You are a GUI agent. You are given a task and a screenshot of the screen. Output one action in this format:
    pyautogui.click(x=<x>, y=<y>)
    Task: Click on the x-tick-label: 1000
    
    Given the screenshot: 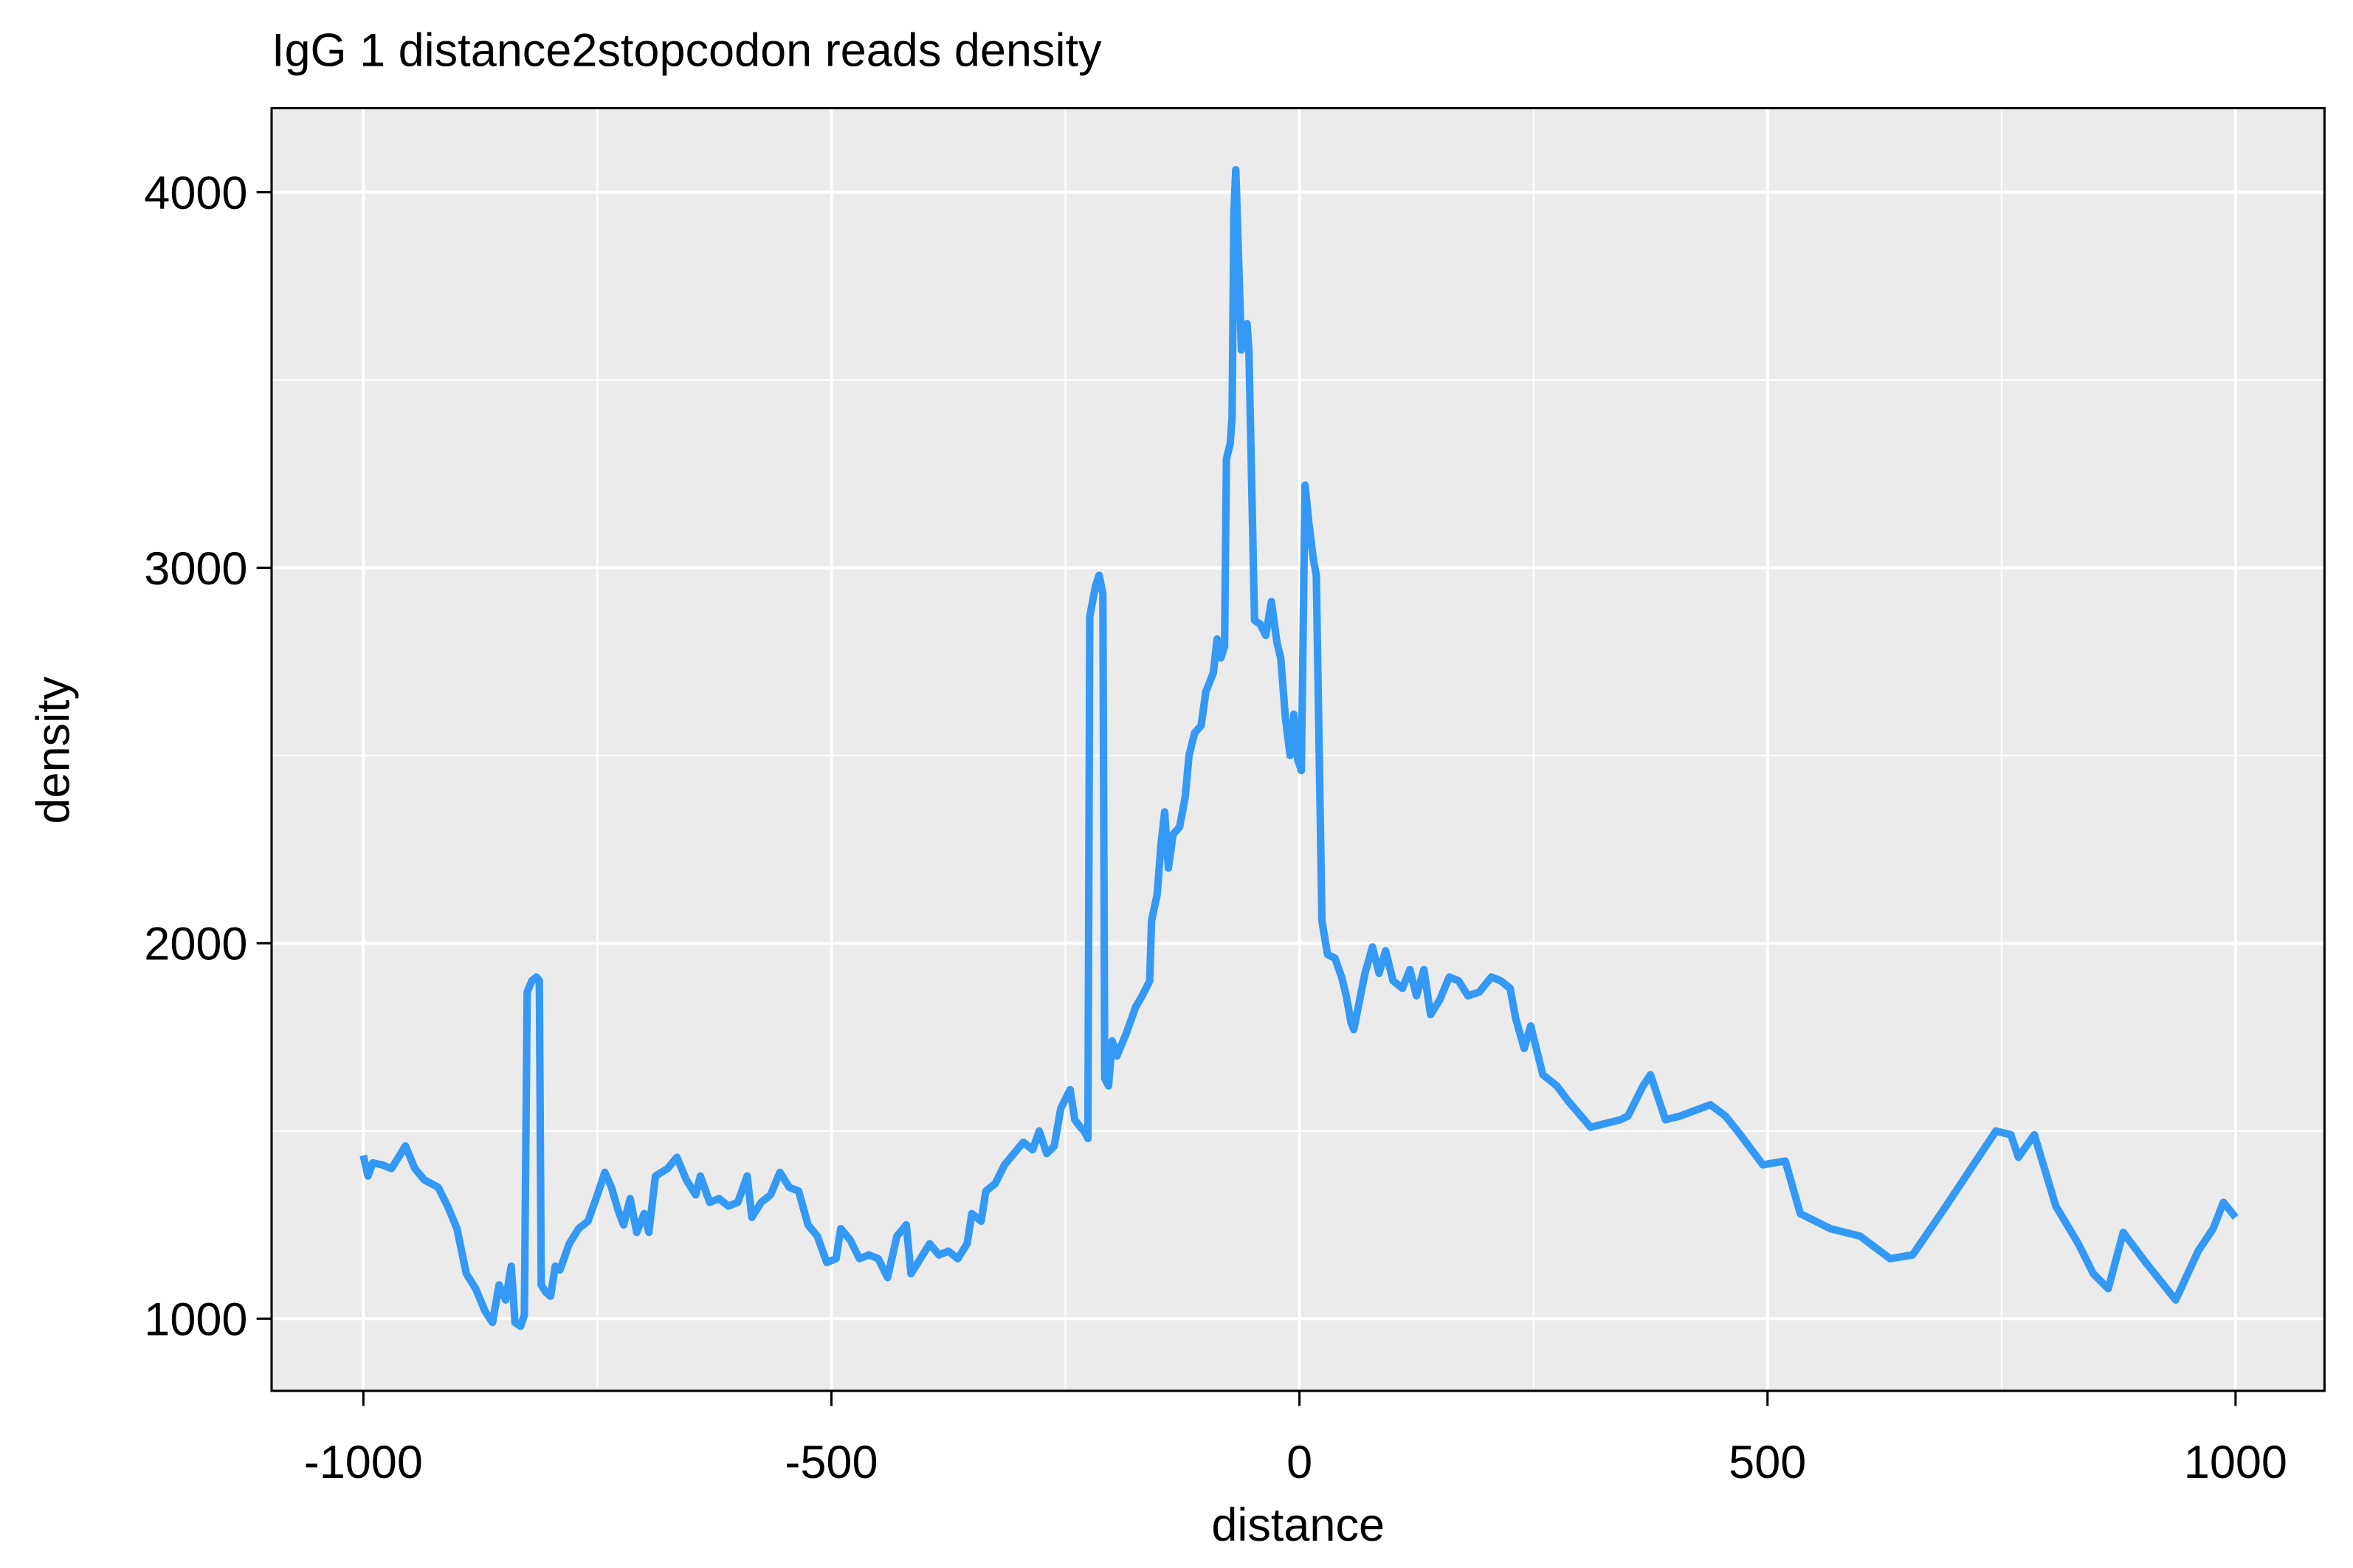 What is the action you would take?
    pyautogui.click(x=2235, y=1462)
    